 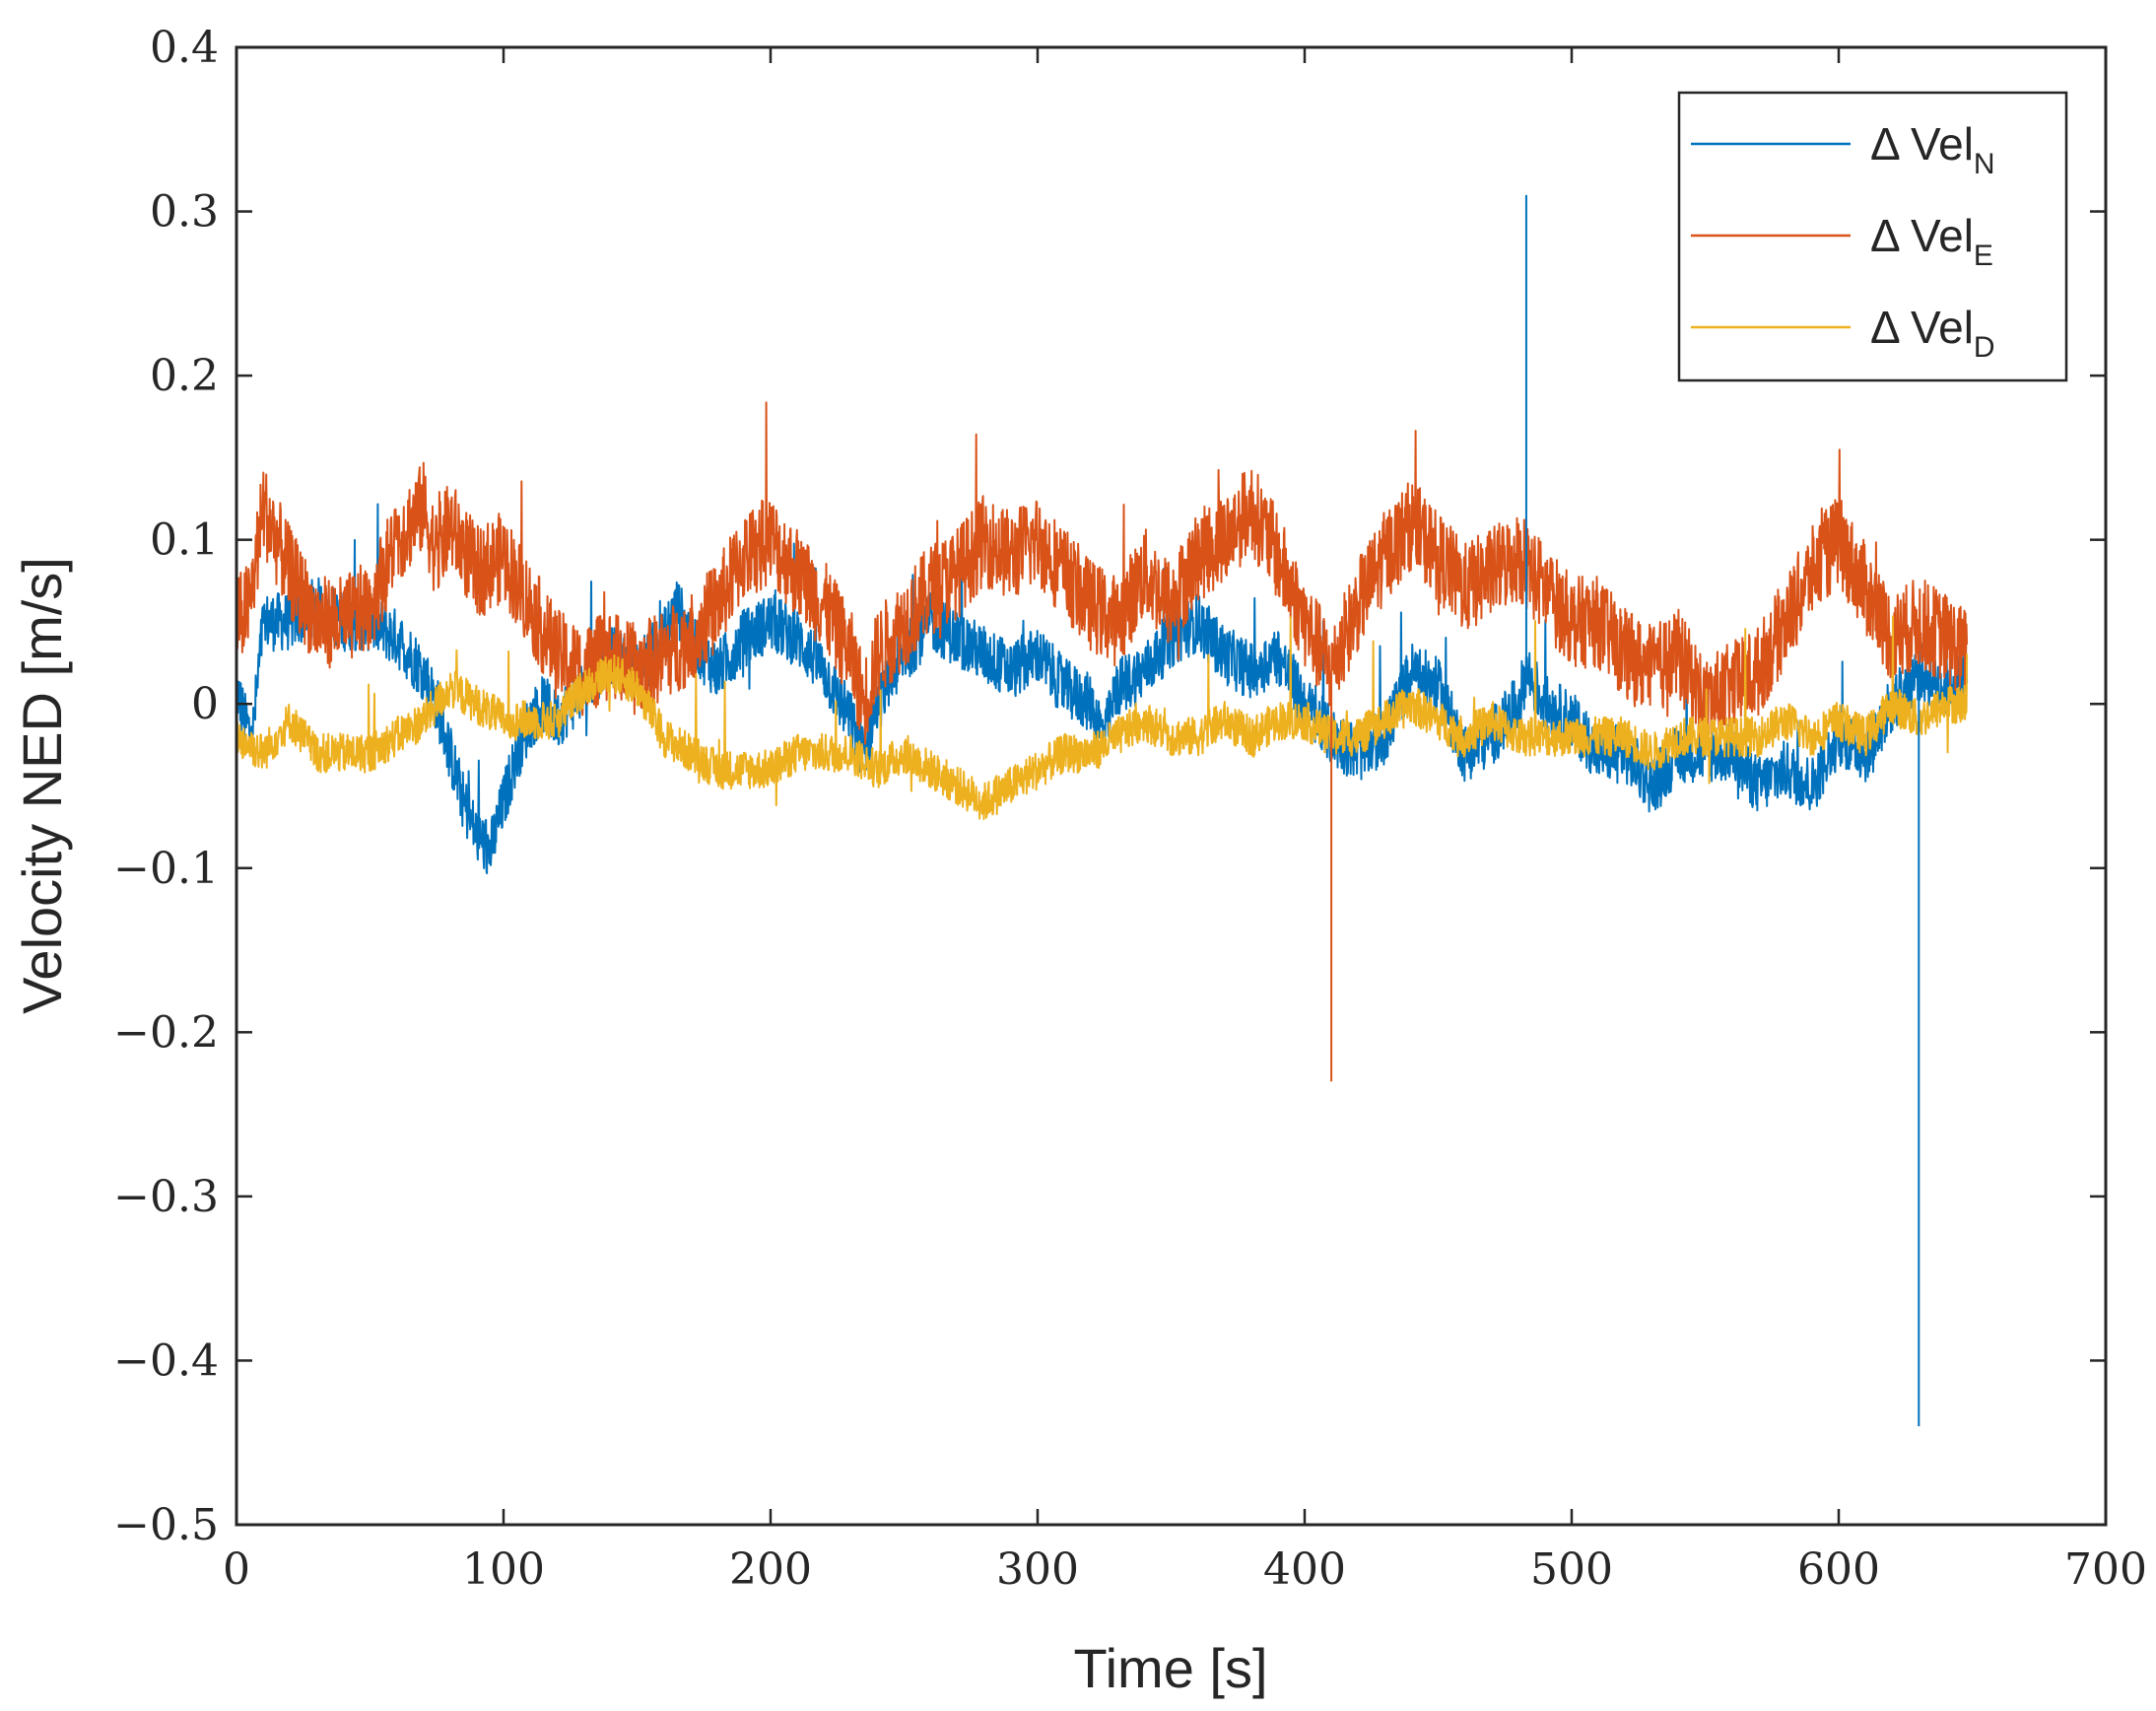 I want to click on y-tick-label: −0.5, so click(x=166, y=1525).